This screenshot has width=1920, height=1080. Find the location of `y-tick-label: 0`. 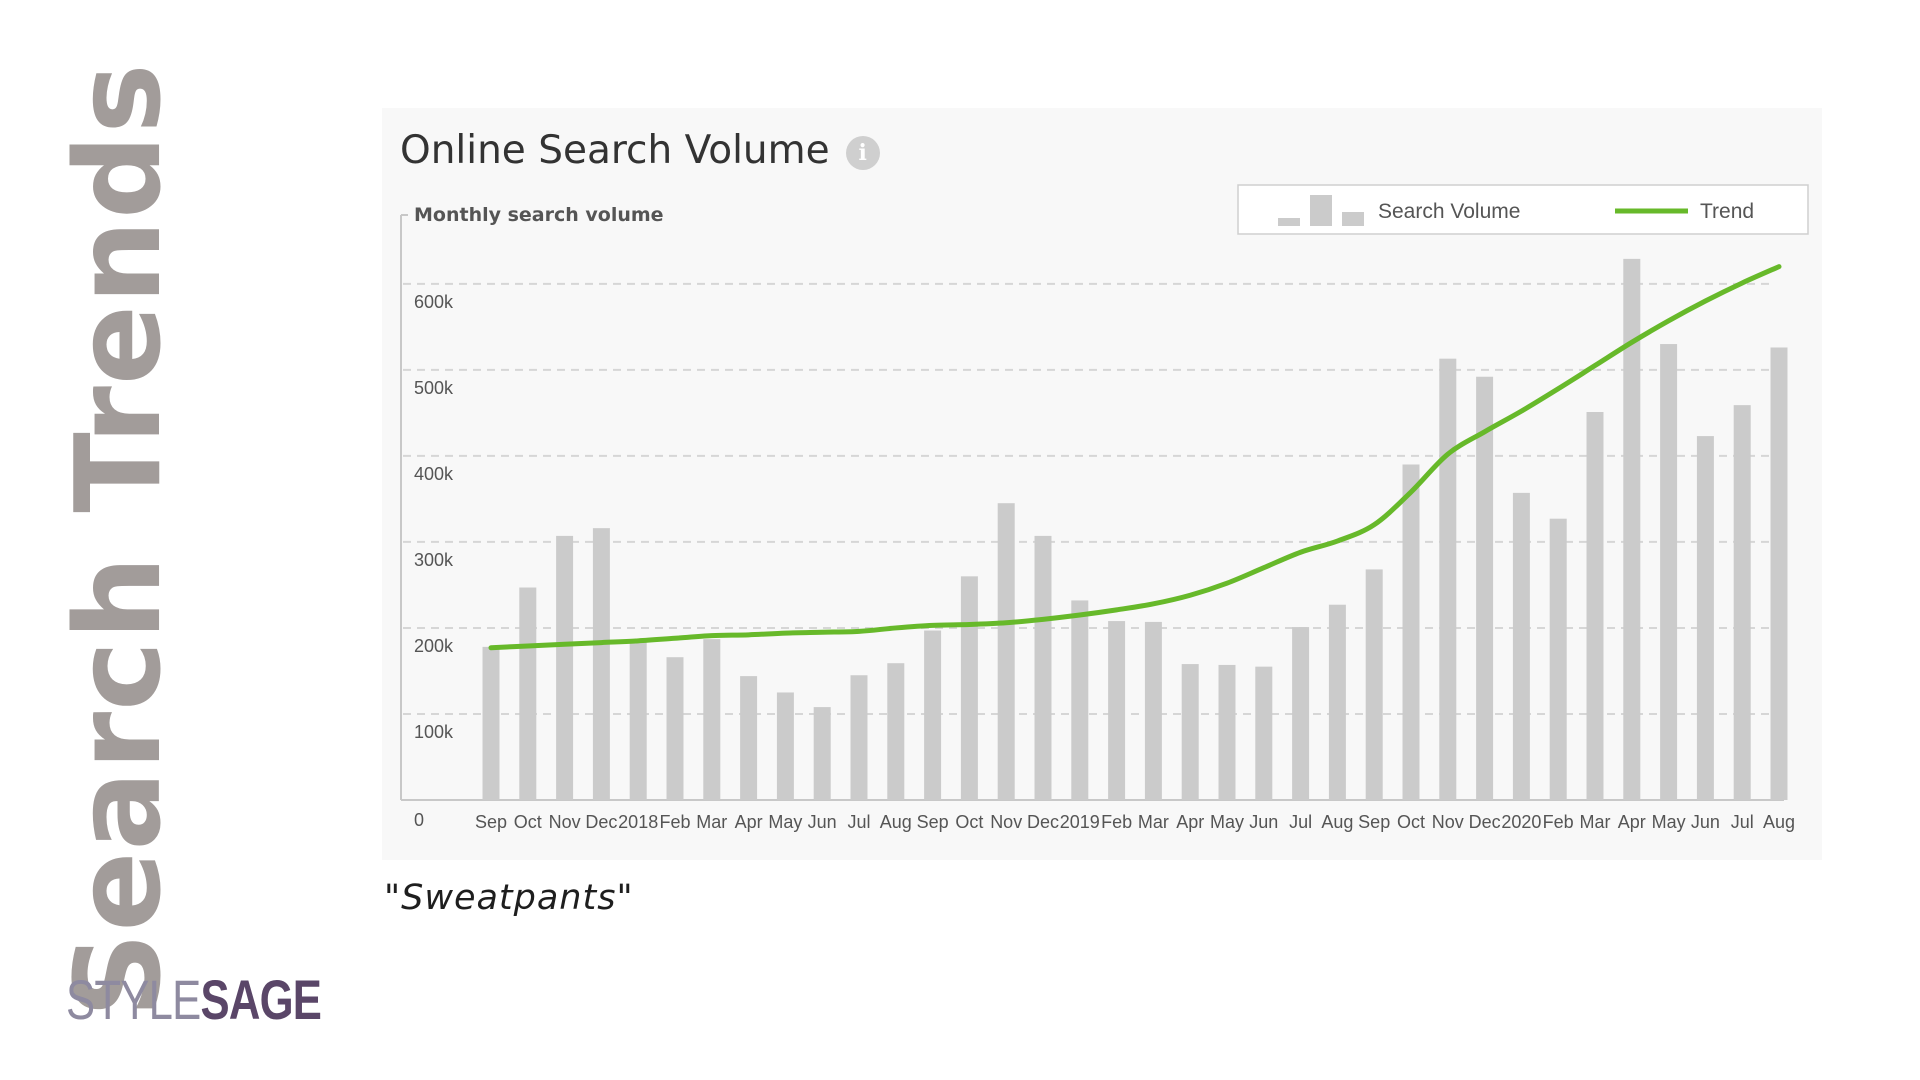

y-tick-label: 0 is located at coordinates (419, 820).